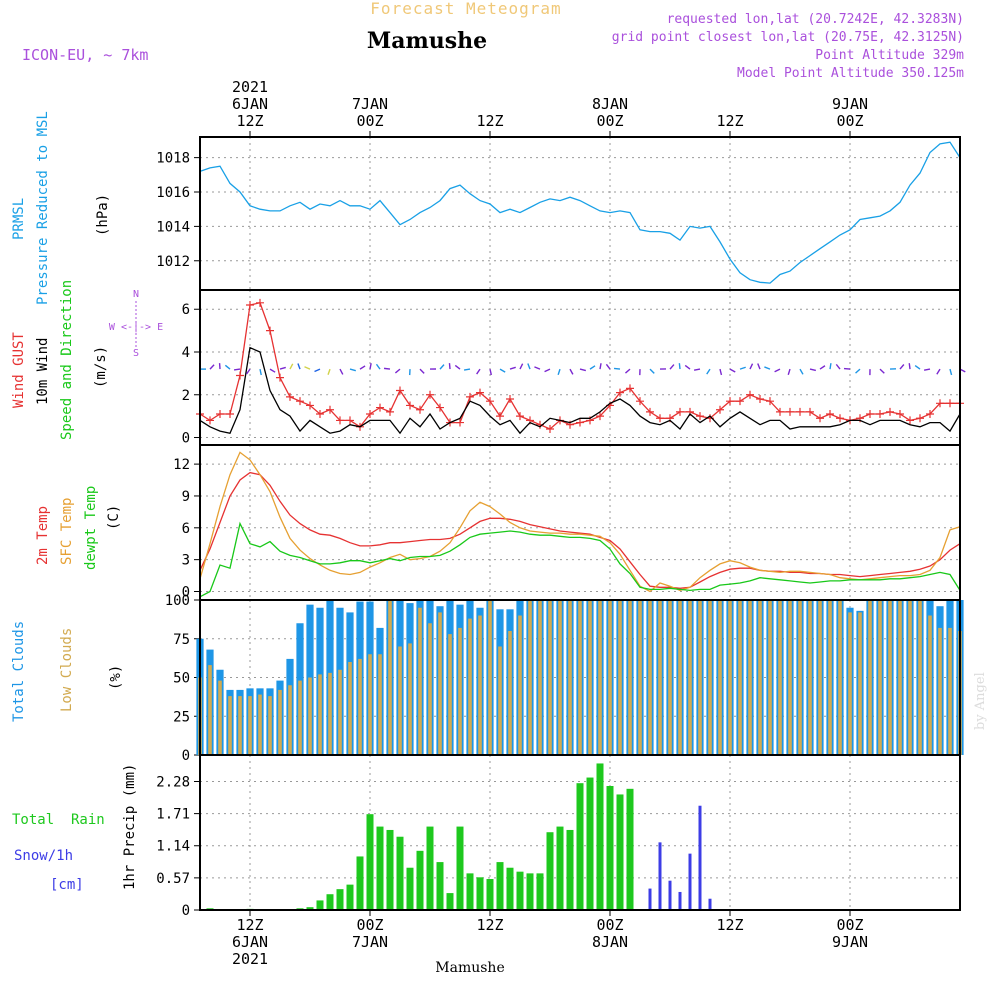 The height and width of the screenshot is (1000, 1000). Describe the element at coordinates (815, 19) in the screenshot. I see `requested-lonlat: requested lon,lat (20.7242E, 42.3283N)` at that location.